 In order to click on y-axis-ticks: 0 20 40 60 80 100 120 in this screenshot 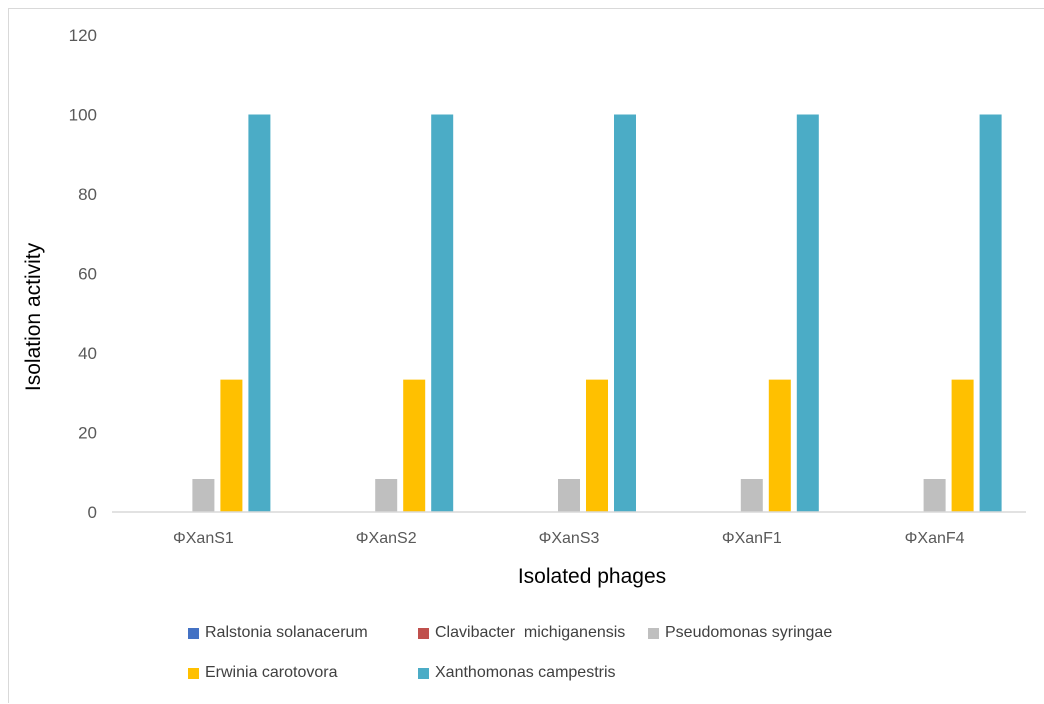, I will do `click(83, 274)`.